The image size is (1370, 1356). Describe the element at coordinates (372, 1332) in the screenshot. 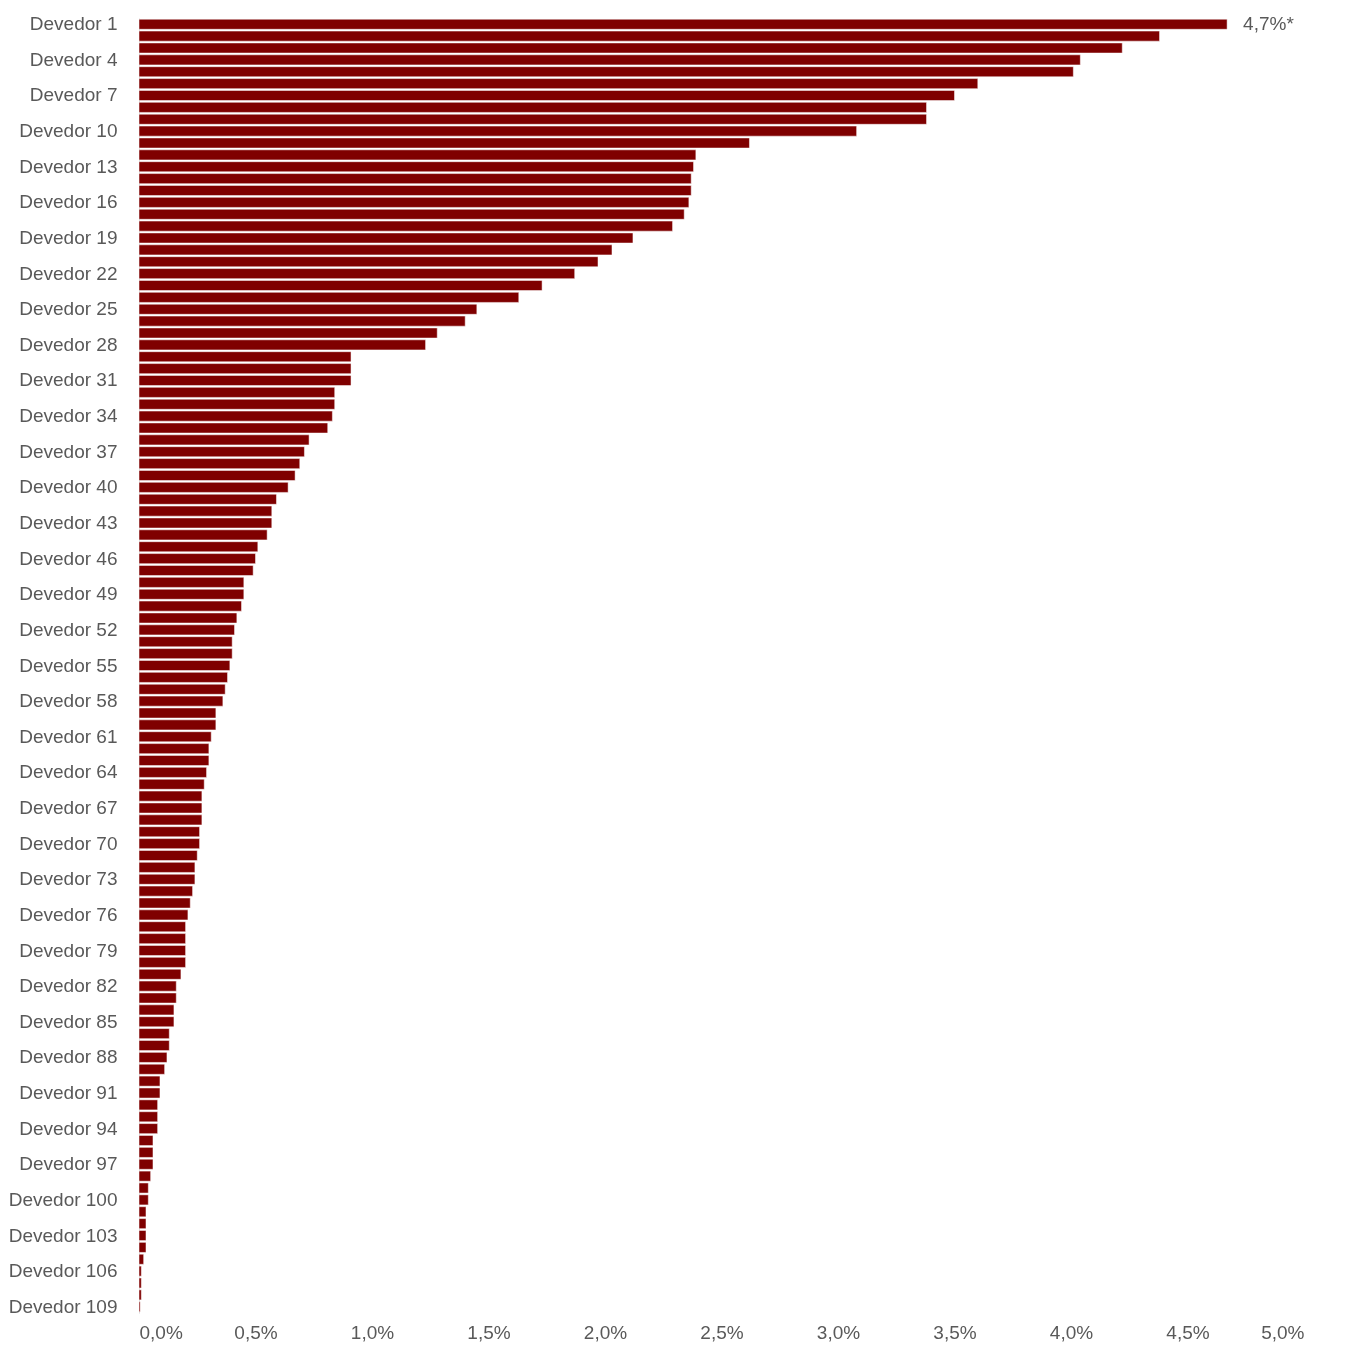

I see `x-tick-label: 1,0%` at that location.